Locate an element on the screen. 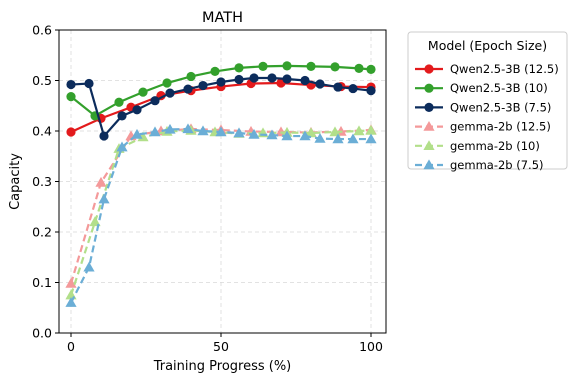 The width and height of the screenshot is (568, 378). x-tick-label: 50 is located at coordinates (221, 346).